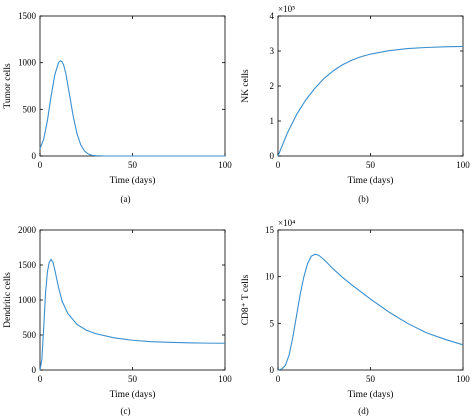  What do you see at coordinates (126, 199) in the screenshot?
I see `panel-caption: (a)` at bounding box center [126, 199].